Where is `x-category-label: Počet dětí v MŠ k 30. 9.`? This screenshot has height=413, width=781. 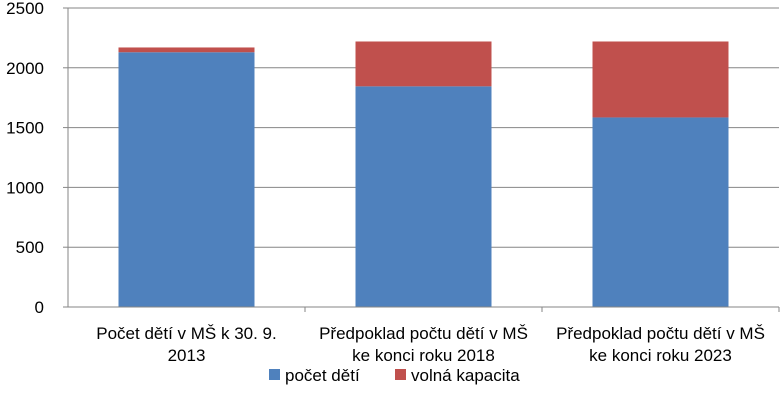
x-category-label: Počet dětí v MŠ k 30. 9. is located at coordinates (186, 333).